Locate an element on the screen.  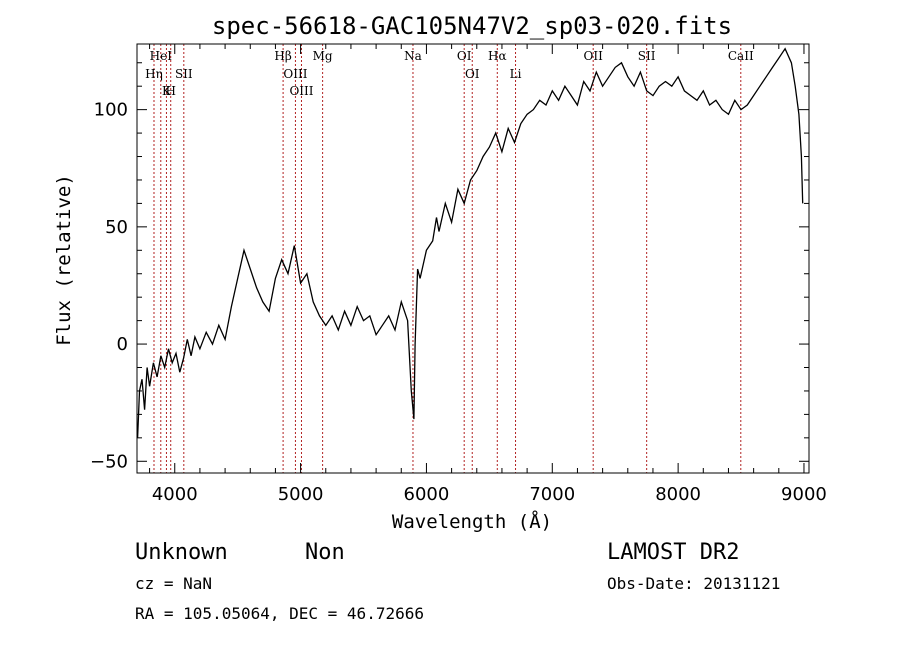
redshift-readout: cz = NaN is located at coordinates (173, 583).